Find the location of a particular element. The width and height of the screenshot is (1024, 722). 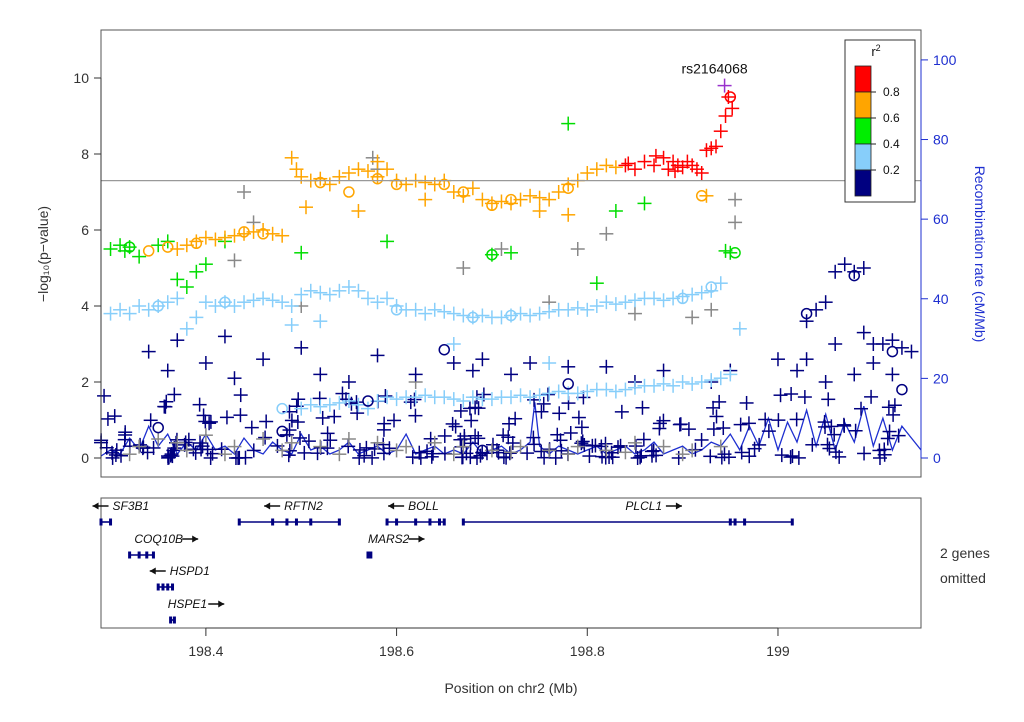

x-axis: 198.4 198.6 198.8 199 is located at coordinates (489, 643).